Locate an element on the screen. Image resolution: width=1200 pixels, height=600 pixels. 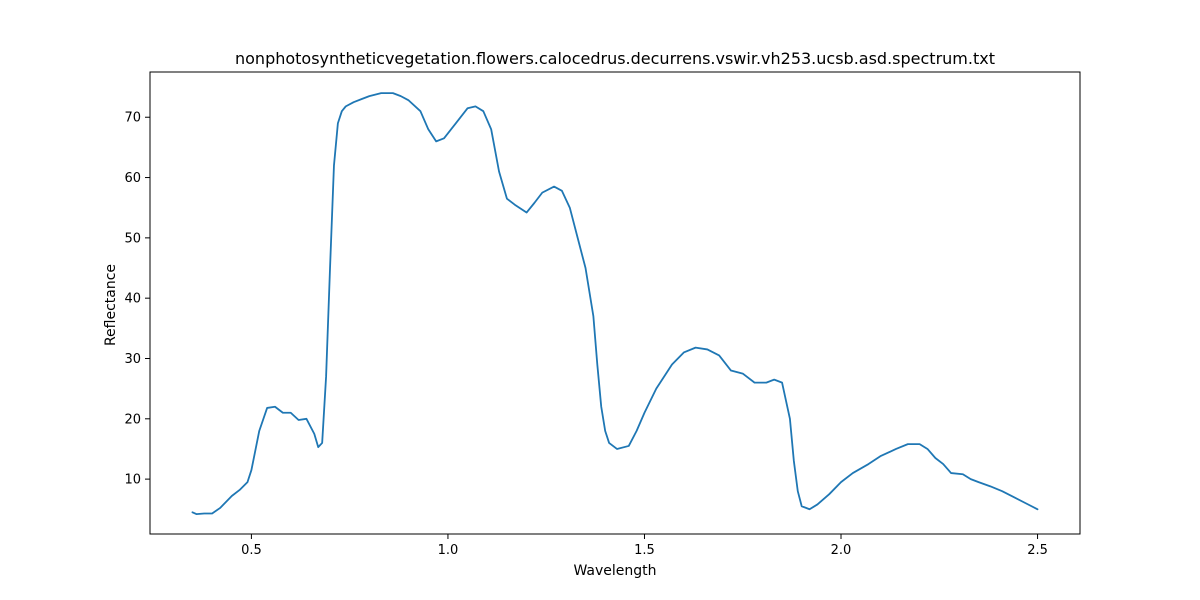
x-tick-label: 2.0 is located at coordinates (841, 550).